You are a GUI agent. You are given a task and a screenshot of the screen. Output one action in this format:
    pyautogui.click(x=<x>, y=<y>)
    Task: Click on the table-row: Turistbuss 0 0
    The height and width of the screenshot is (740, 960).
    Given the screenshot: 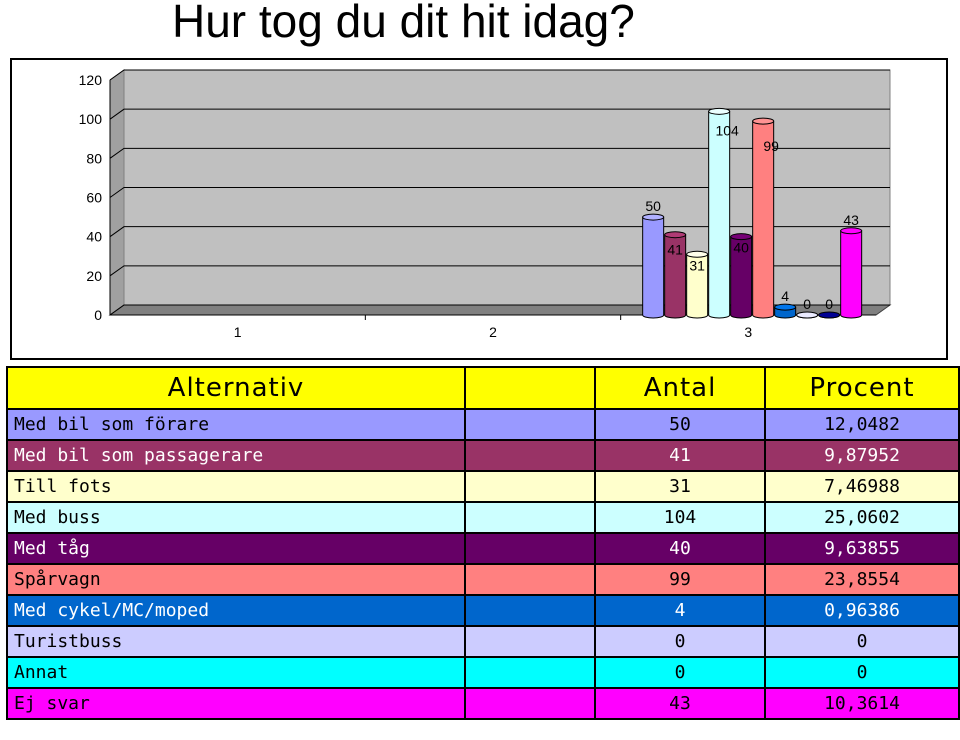 What is the action you would take?
    pyautogui.click(x=483, y=641)
    